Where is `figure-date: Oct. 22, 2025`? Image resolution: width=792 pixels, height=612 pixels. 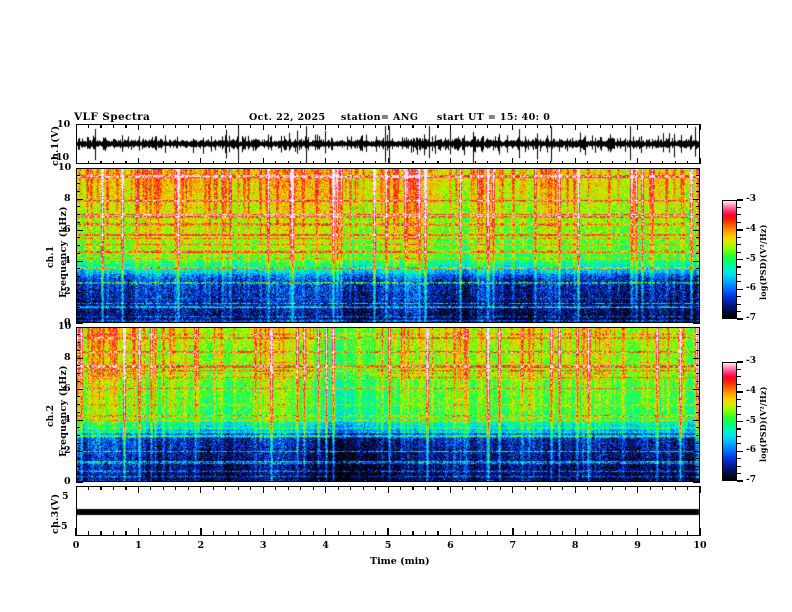 figure-date: Oct. 22, 2025 is located at coordinates (287, 117).